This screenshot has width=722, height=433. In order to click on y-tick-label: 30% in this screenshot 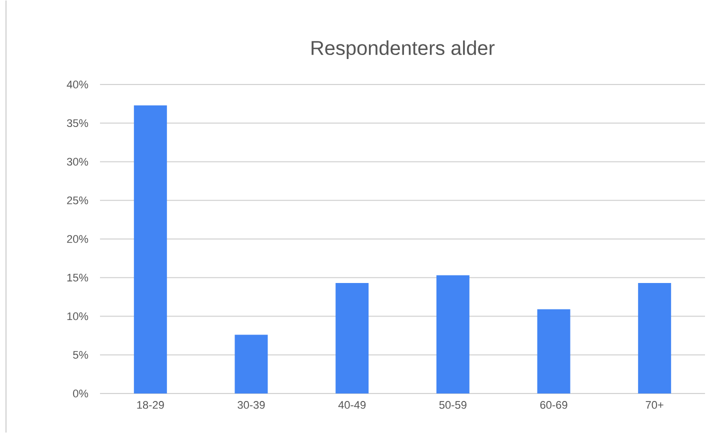, I will do `click(77, 162)`.